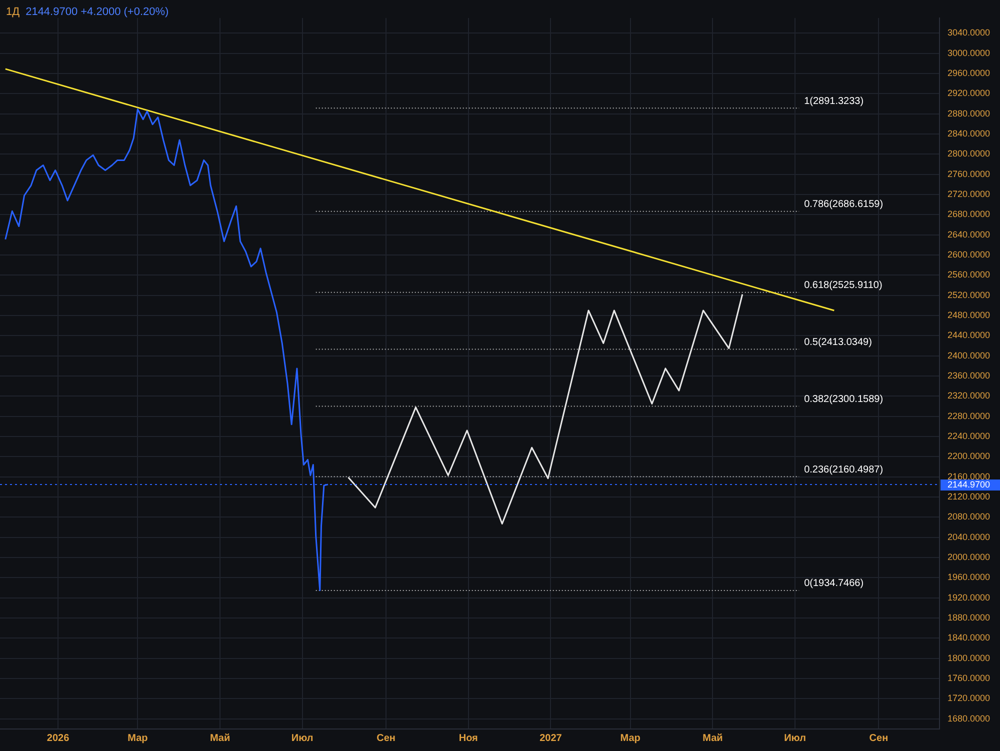  What do you see at coordinates (844, 470) in the screenshot?
I see `series-label: 0.236(2160.4987)` at bounding box center [844, 470].